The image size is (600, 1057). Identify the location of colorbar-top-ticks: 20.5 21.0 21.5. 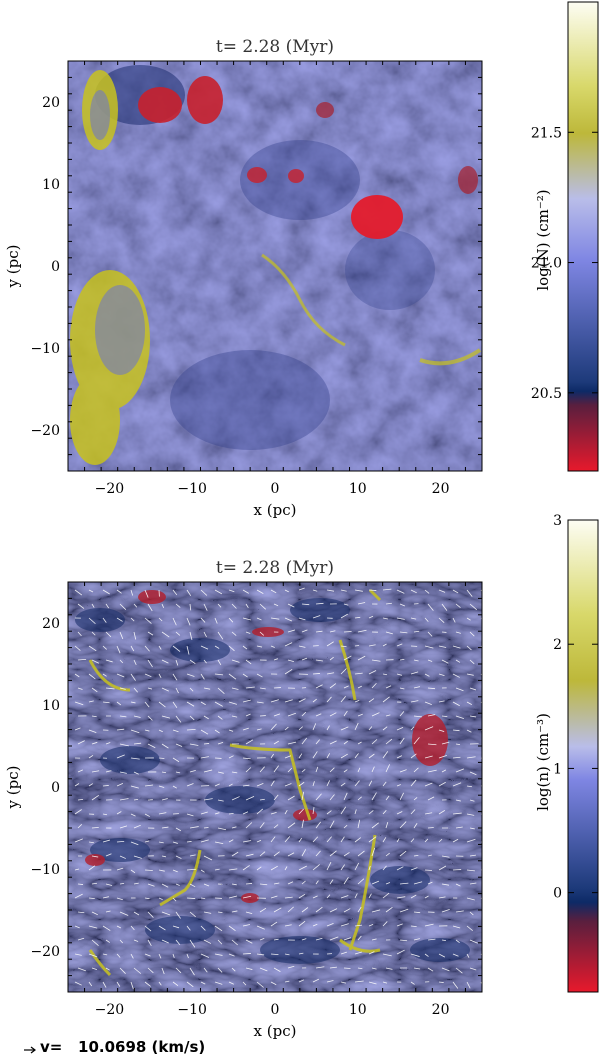
(564, 263).